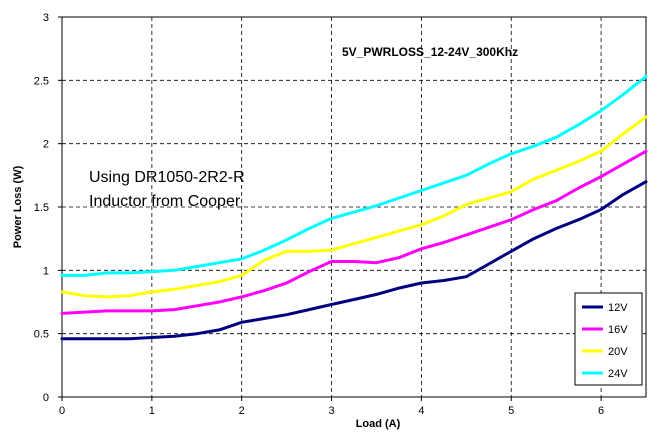 The width and height of the screenshot is (660, 434). Describe the element at coordinates (242, 411) in the screenshot. I see `x-tick-label: 2` at that location.